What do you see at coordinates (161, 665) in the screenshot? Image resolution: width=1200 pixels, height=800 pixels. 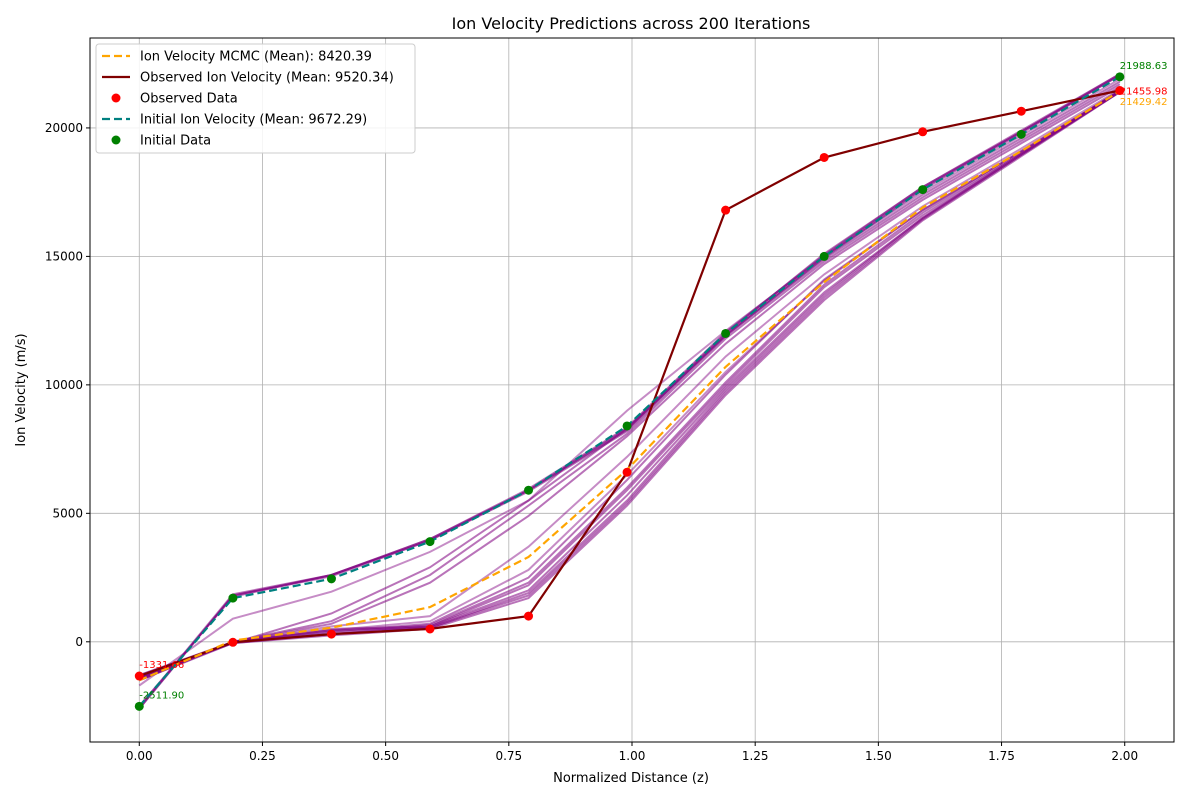 I see `data-annotation: -1331.66` at bounding box center [161, 665].